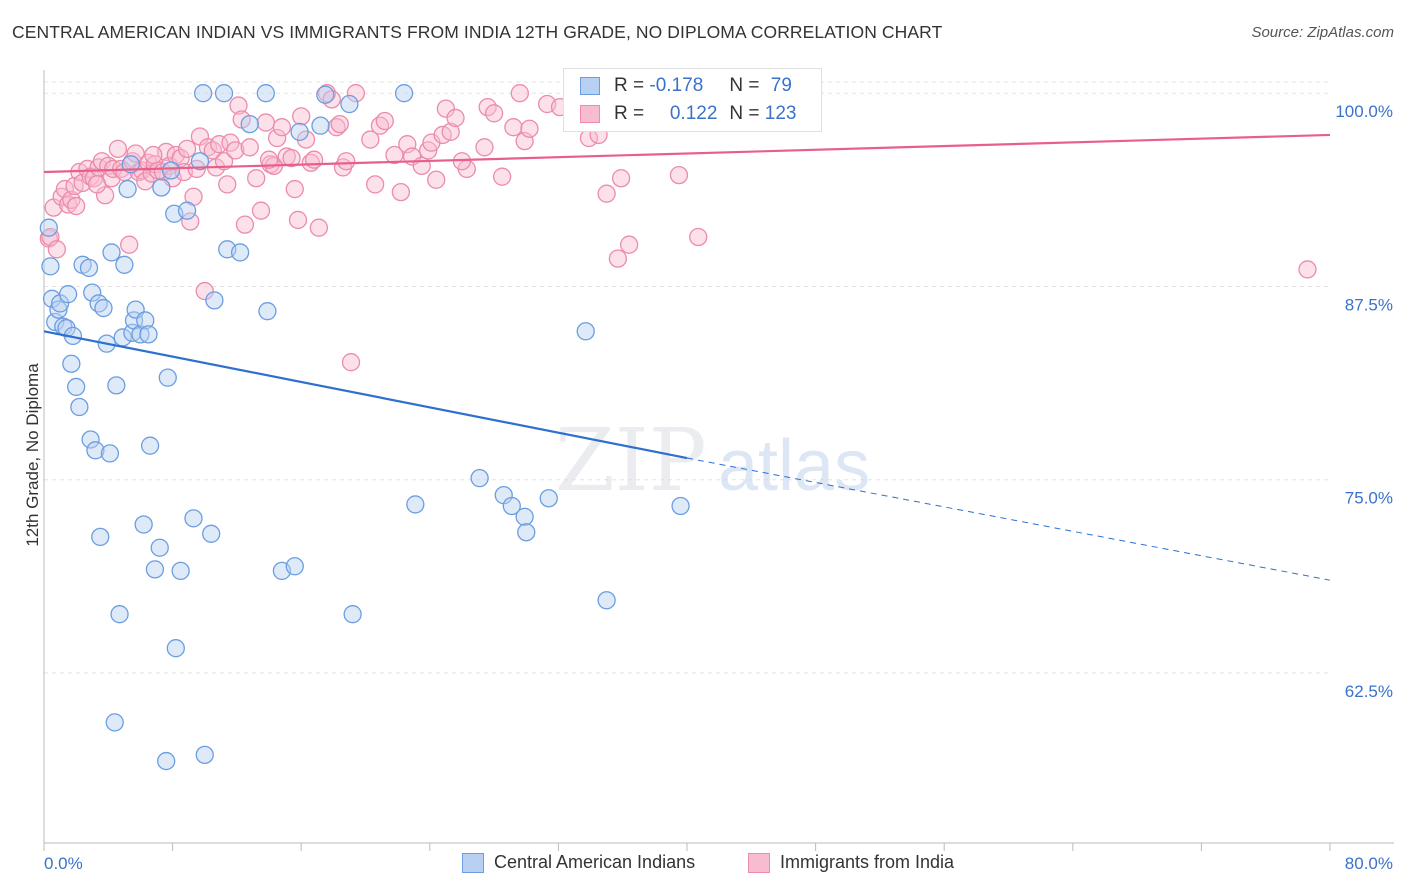  What do you see at coordinates (1369, 498) in the screenshot?
I see `y-tick-label: 75.0%` at bounding box center [1369, 498].